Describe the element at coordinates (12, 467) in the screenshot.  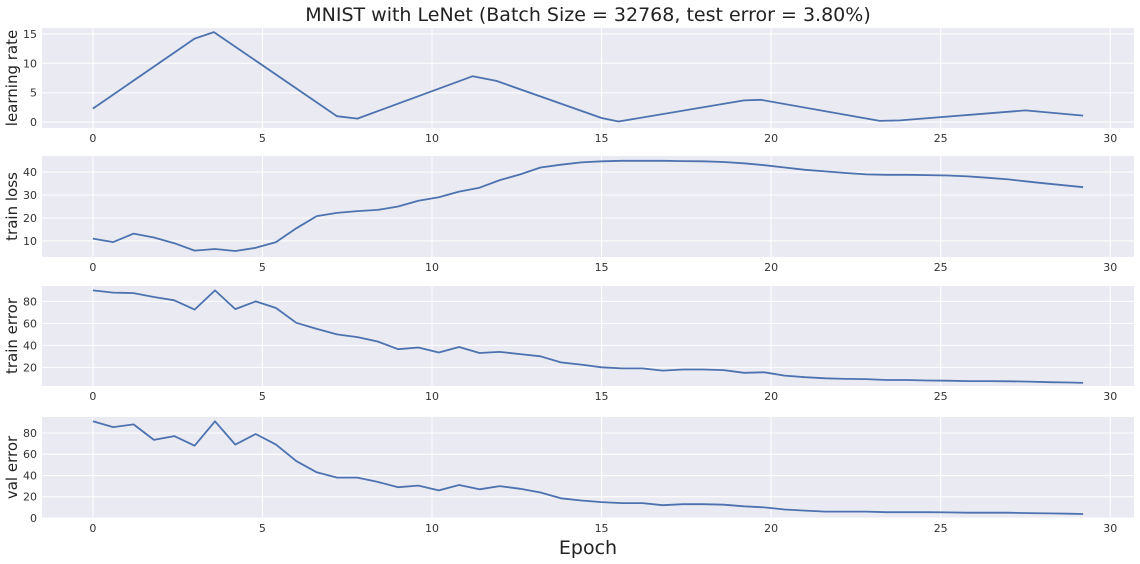
I see `y-axis-label: val error` at that location.